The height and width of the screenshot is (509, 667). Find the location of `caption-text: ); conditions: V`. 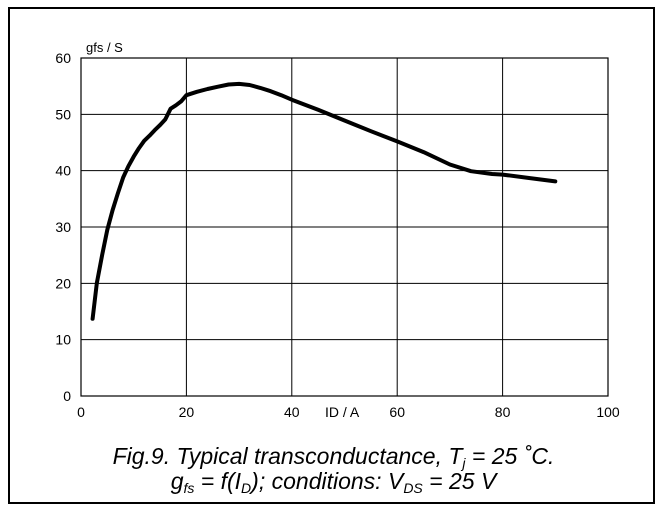

caption-text: ); conditions: V is located at coordinates (327, 481).